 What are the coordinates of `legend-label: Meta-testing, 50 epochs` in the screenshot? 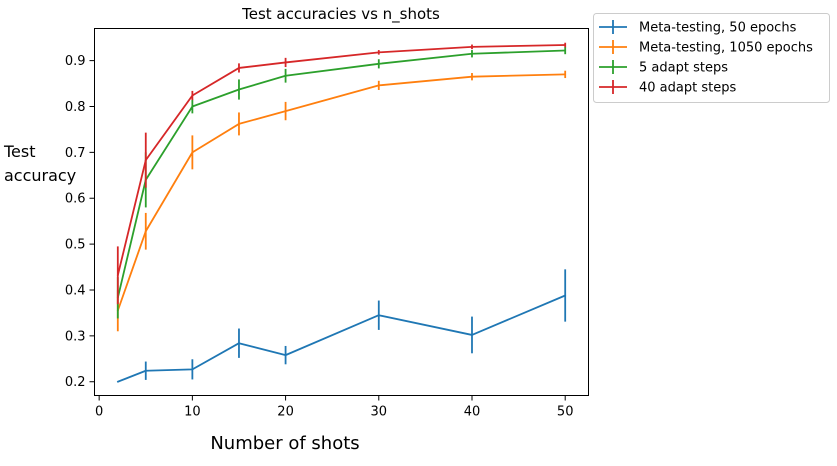 It's located at (718, 28).